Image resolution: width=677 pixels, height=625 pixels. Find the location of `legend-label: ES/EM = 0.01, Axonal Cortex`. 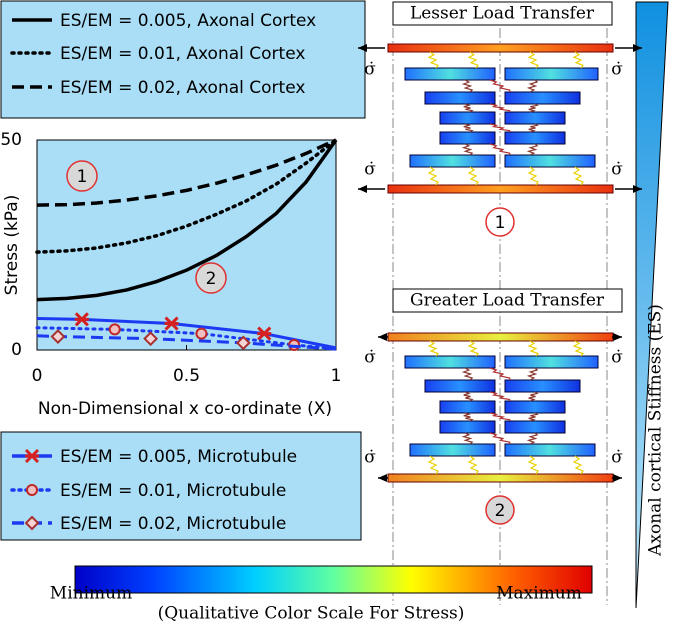

legend-label: ES/EM = 0.01, Axonal Cortex is located at coordinates (182, 54).